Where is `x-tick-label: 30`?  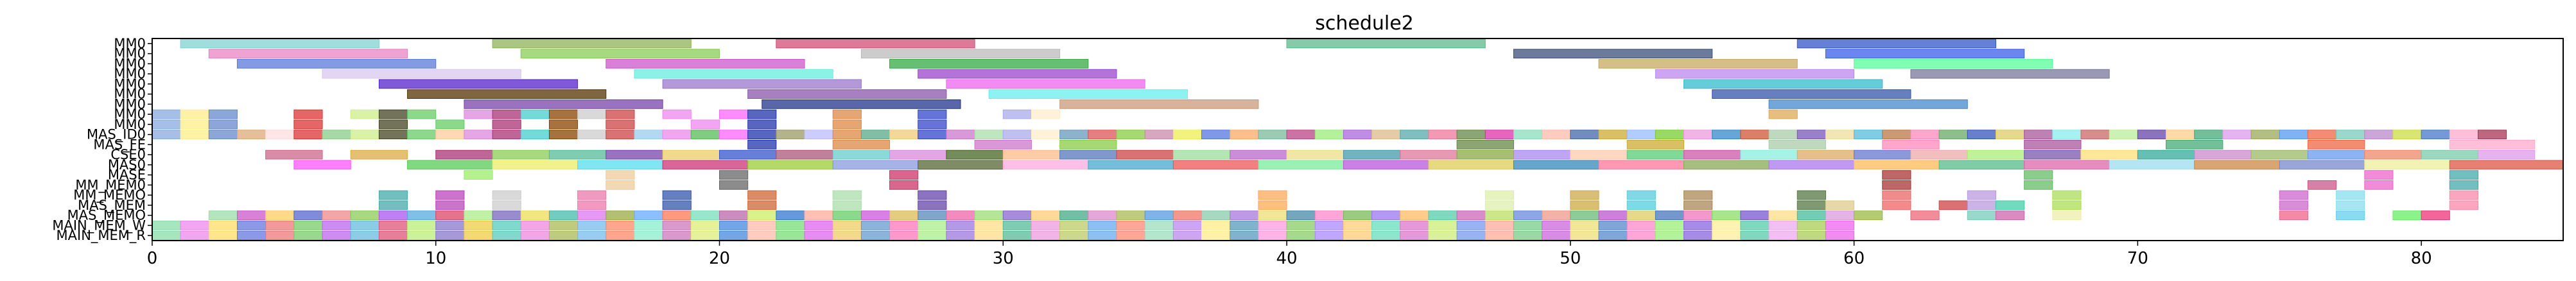 x-tick-label: 30 is located at coordinates (1003, 259).